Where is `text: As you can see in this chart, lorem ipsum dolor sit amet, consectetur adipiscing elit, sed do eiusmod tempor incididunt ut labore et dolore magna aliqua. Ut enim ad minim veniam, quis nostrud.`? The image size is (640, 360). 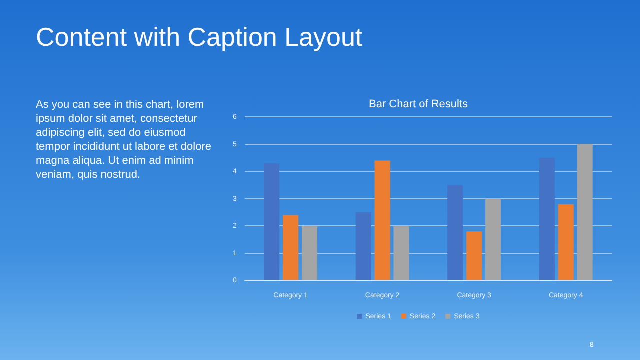
text: As you can see in this chart, lorem ipsum dolor sit amet, consectetur adipiscing elit, sed do eiusmod tempor incididunt ut labore et dolore magna aliqua. Ut enim ad minim veniam, quis nostrud. is located at coordinates (124, 140).